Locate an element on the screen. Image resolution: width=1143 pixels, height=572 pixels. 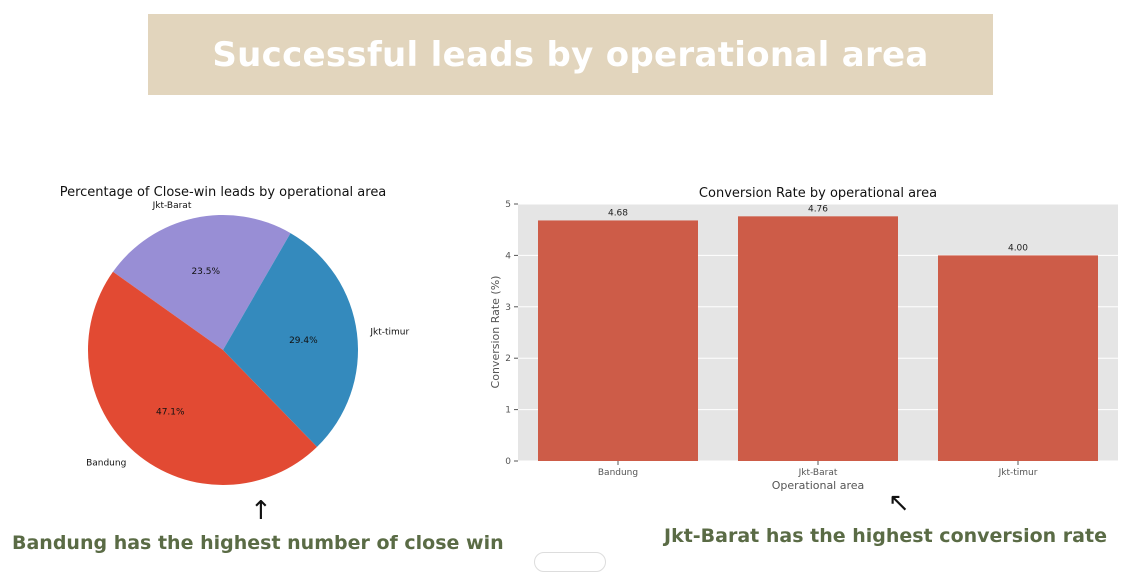
slide-control is located at coordinates (570, 562).